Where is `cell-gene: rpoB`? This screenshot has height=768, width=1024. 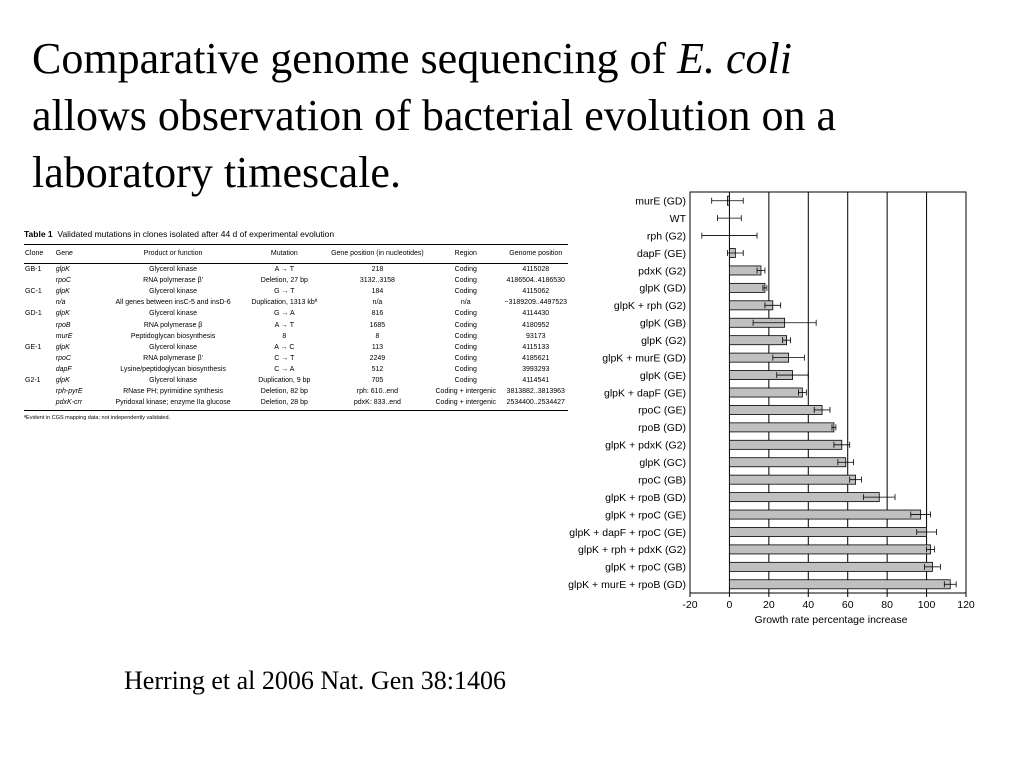
cell-gene: rpoB is located at coordinates (63, 325).